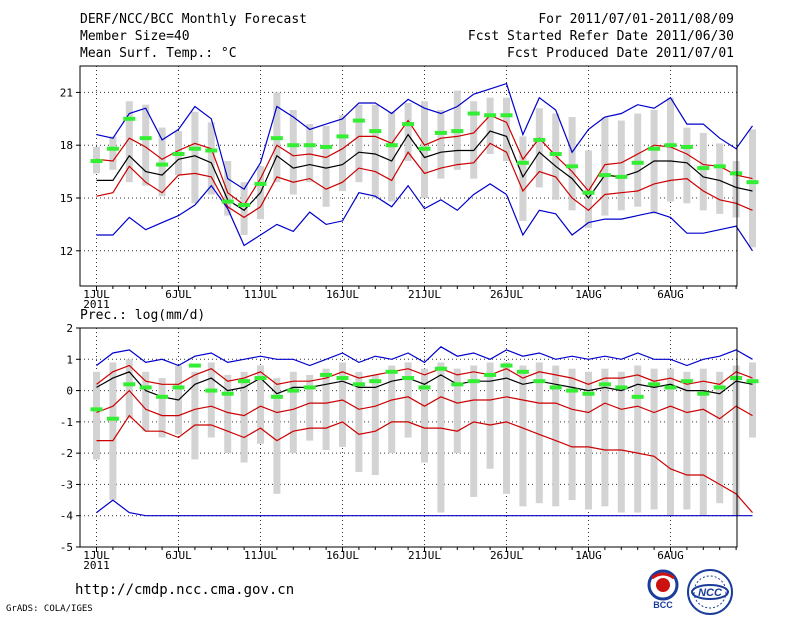  What do you see at coordinates (670, 555) in the screenshot?
I see `x-tick-label: 6AUG` at bounding box center [670, 555].